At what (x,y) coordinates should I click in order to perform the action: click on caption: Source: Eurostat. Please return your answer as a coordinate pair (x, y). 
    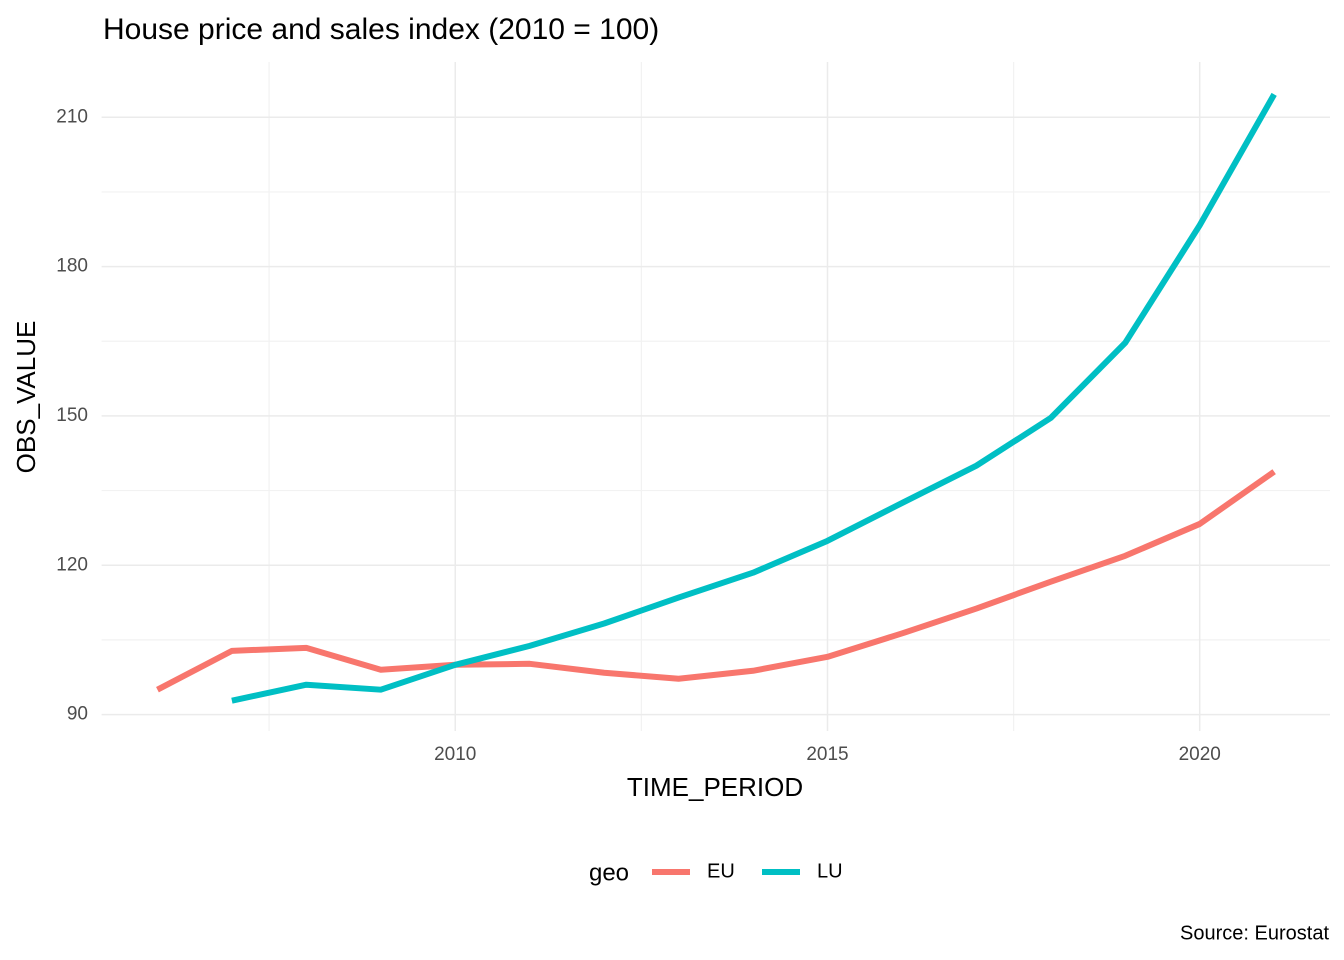
    Looking at the image, I should click on (1254, 933).